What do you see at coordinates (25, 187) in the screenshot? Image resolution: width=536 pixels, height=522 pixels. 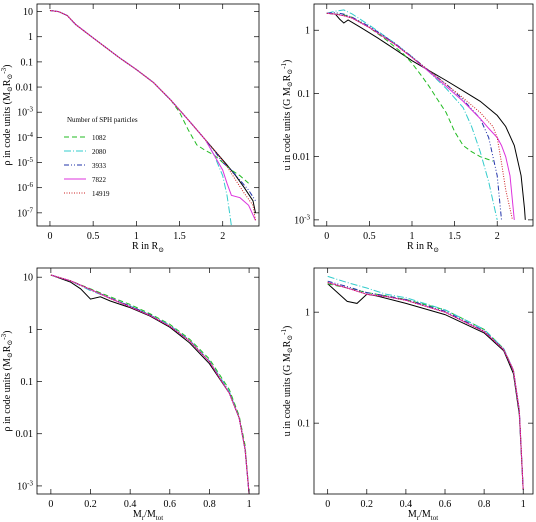 I see `y-tick-label: 10⁻⁶` at bounding box center [25, 187].